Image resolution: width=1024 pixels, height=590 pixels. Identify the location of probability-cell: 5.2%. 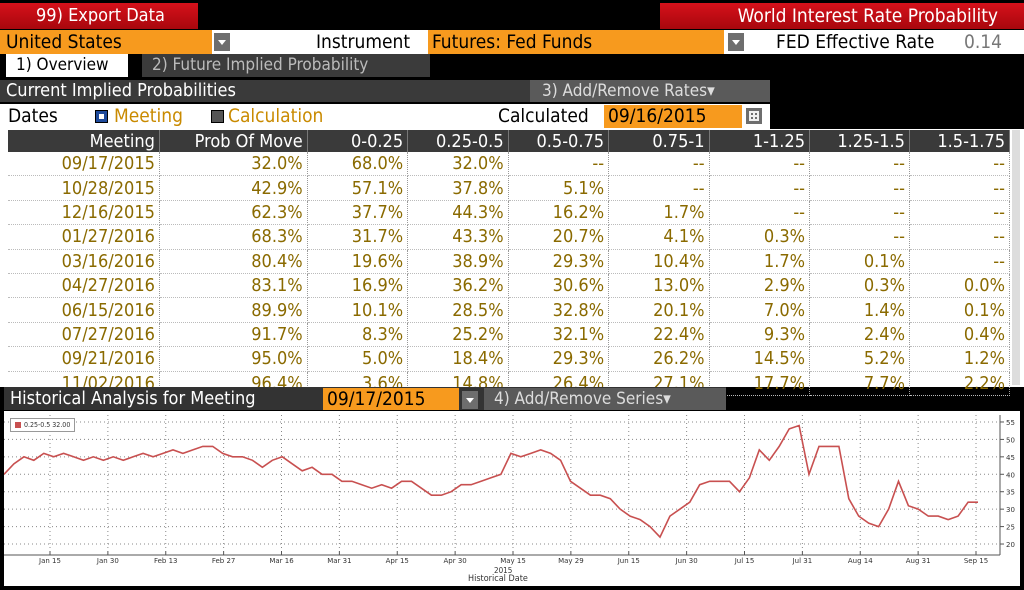
(859, 359).